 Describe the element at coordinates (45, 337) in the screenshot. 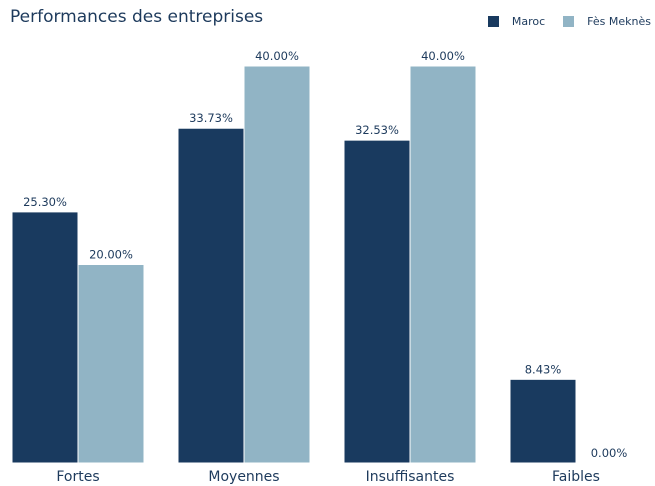

I see `bar-maroc-fortes` at that location.